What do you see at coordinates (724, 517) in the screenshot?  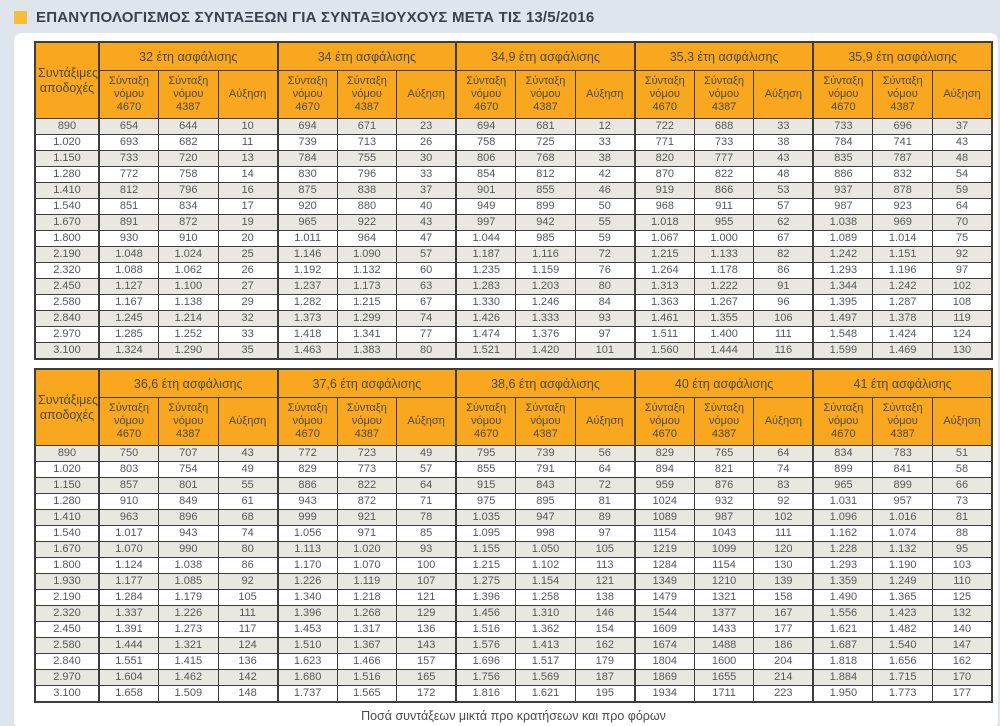 I see `data-cell: 987` at bounding box center [724, 517].